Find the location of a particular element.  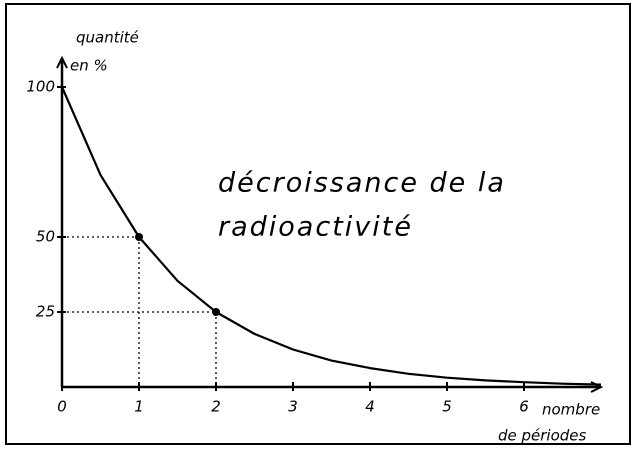

y-label-line: en % is located at coordinates (89, 66).